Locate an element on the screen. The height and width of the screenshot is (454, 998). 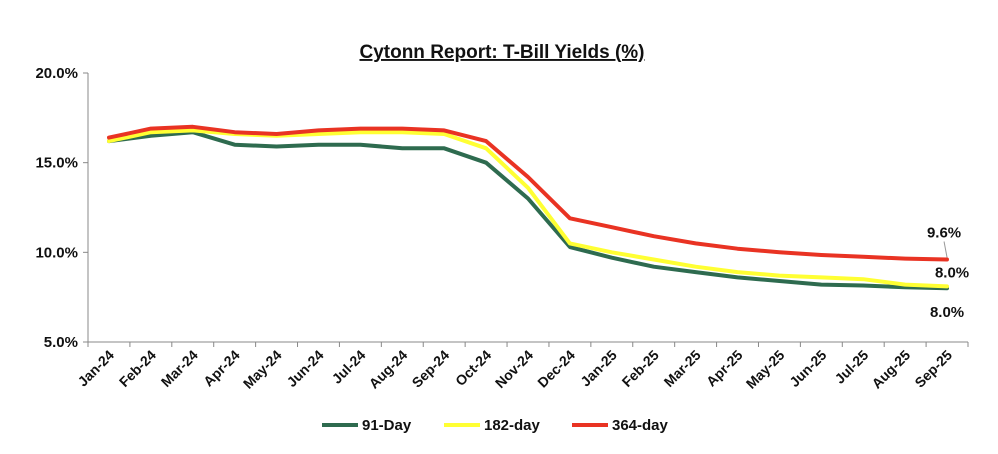
x-tick-label: Jun-25 is located at coordinates (807, 368).